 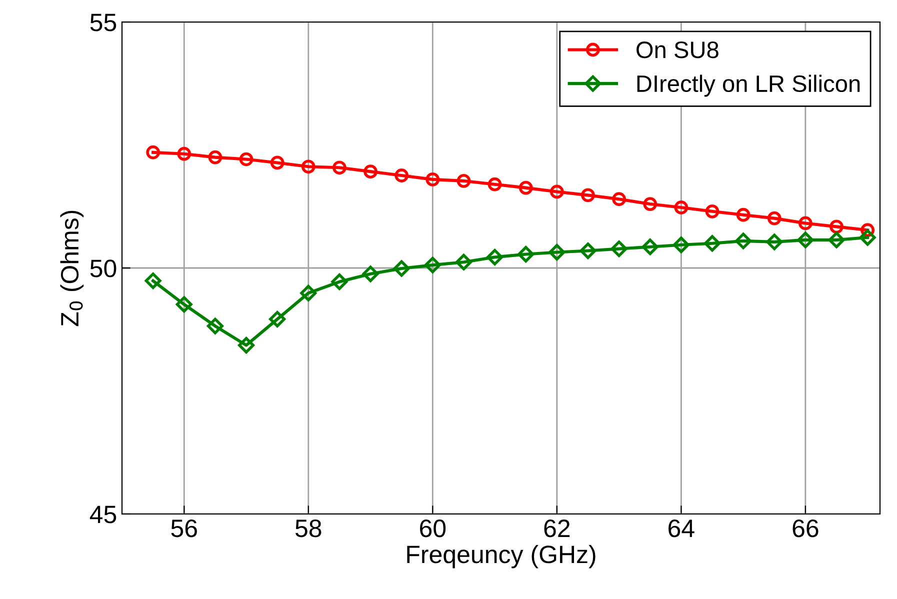 I want to click on y-axis-title: Z$_{0}$ (Ohms), so click(x=72, y=268).